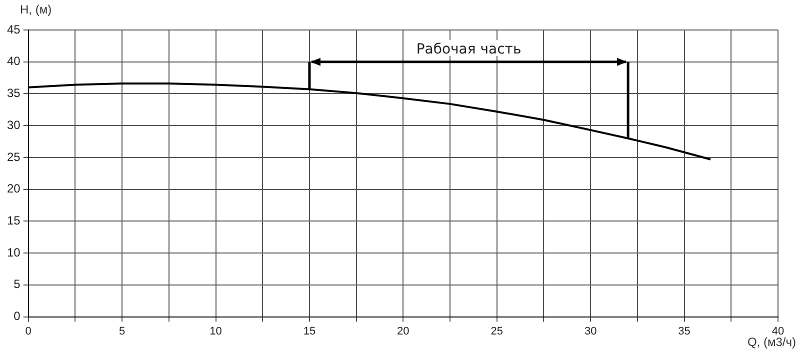 The image size is (800, 355). Describe the element at coordinates (13, 189) in the screenshot. I see `y-tick-label: 20` at that location.